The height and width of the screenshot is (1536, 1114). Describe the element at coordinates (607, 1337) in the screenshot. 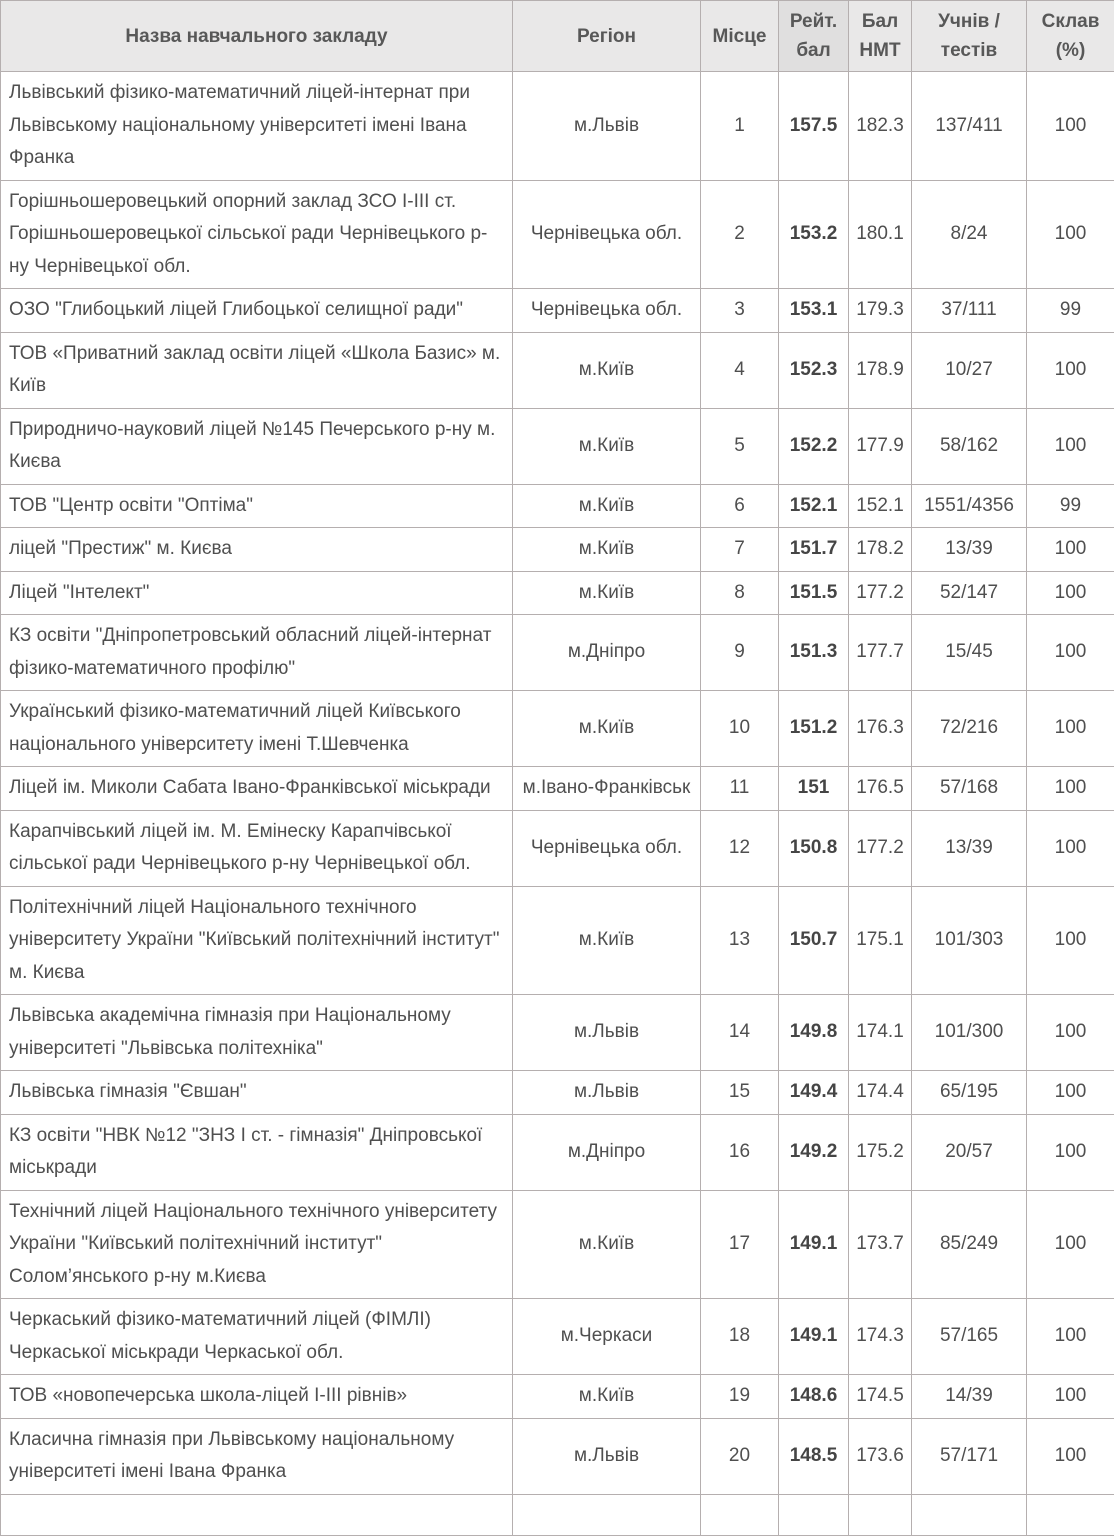

I see `region-cell: м.Черкаси` at that location.